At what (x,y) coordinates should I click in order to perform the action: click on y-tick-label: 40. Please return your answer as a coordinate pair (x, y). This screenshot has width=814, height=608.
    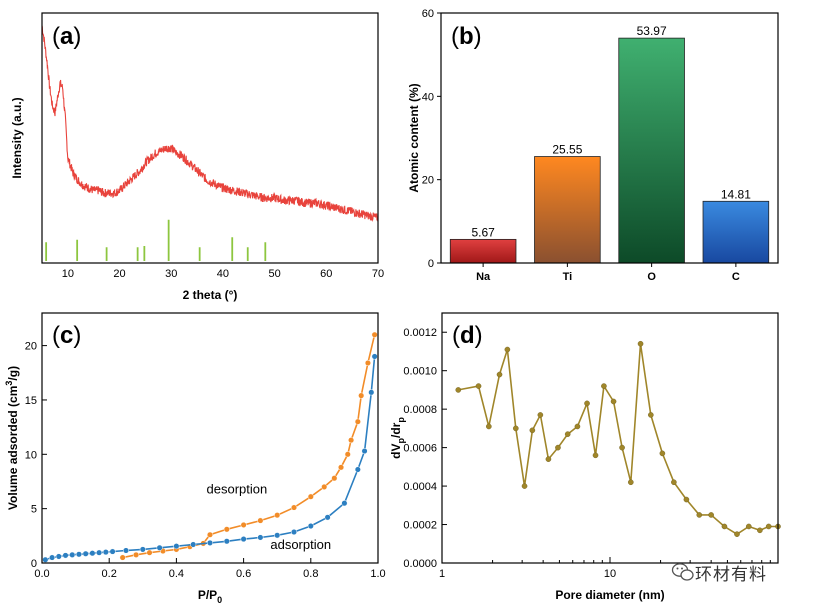
    Looking at the image, I should click on (428, 97).